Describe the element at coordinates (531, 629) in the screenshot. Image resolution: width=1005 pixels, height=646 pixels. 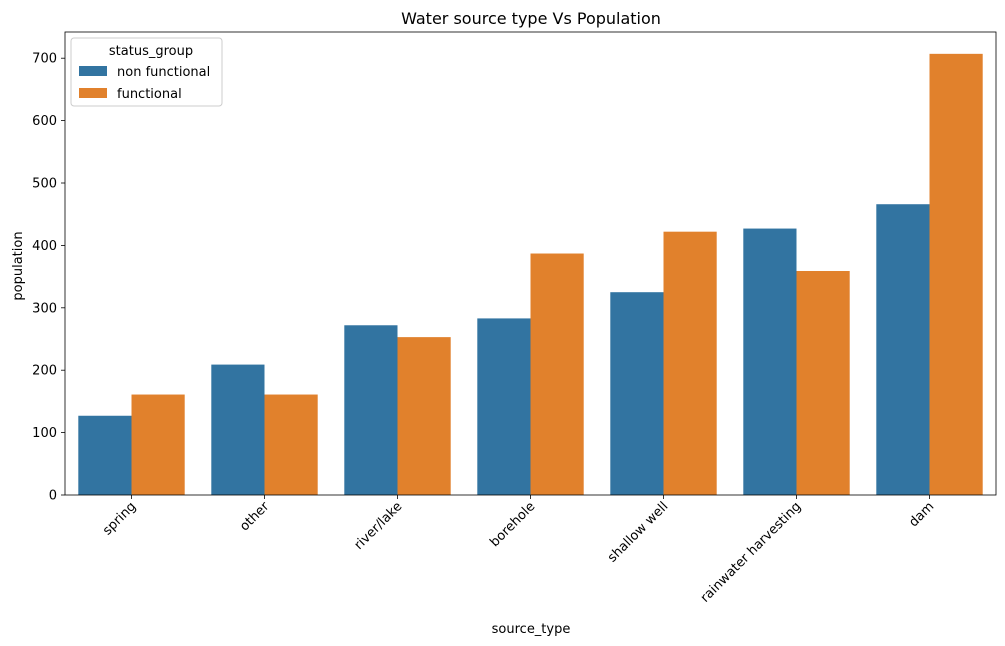
I see `x-axis-label: source_type` at that location.